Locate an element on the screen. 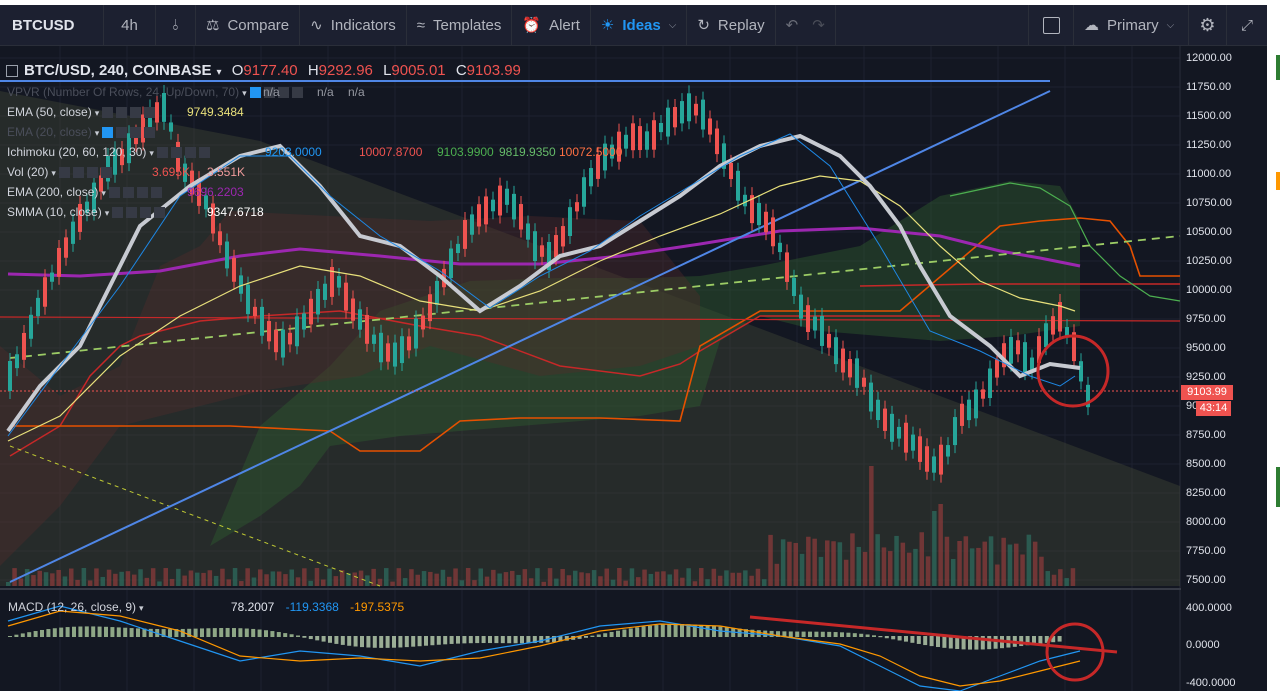 Image resolution: width=1280 pixels, height=691 pixels. alert-button: ⏰ Alert is located at coordinates (551, 25).